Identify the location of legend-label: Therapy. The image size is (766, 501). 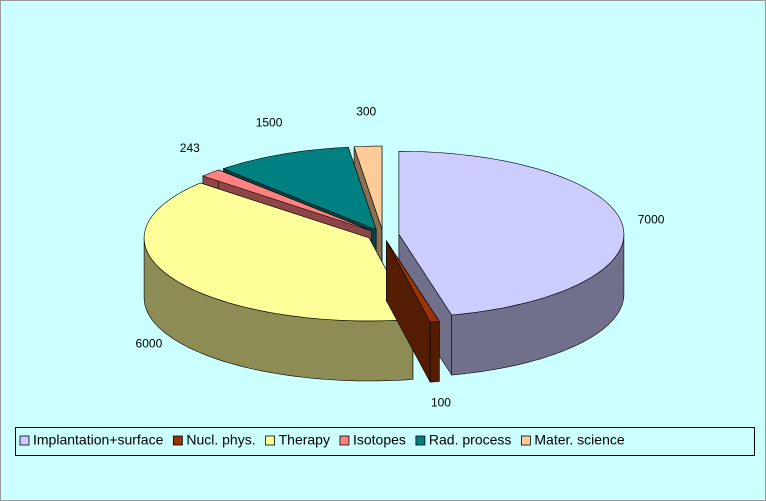
(304, 440).